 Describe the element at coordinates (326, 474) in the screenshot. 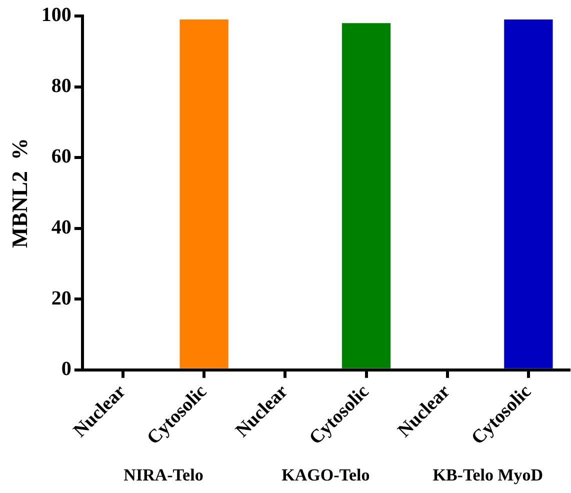

I see `text: KAGO-Telo` at that location.